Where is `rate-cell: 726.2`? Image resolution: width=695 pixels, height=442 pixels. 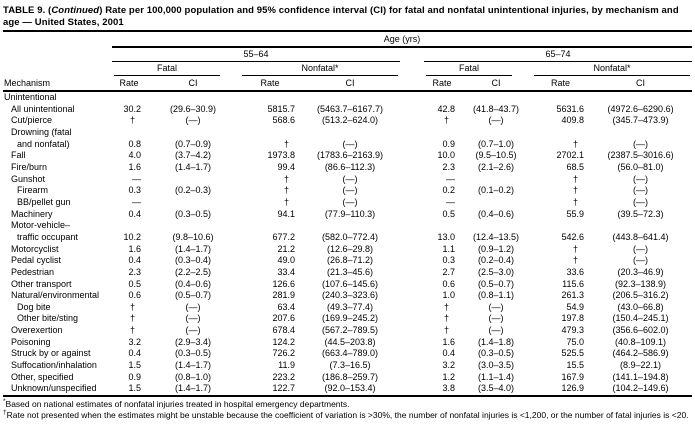 rate-cell: 726.2 is located at coordinates (283, 353).